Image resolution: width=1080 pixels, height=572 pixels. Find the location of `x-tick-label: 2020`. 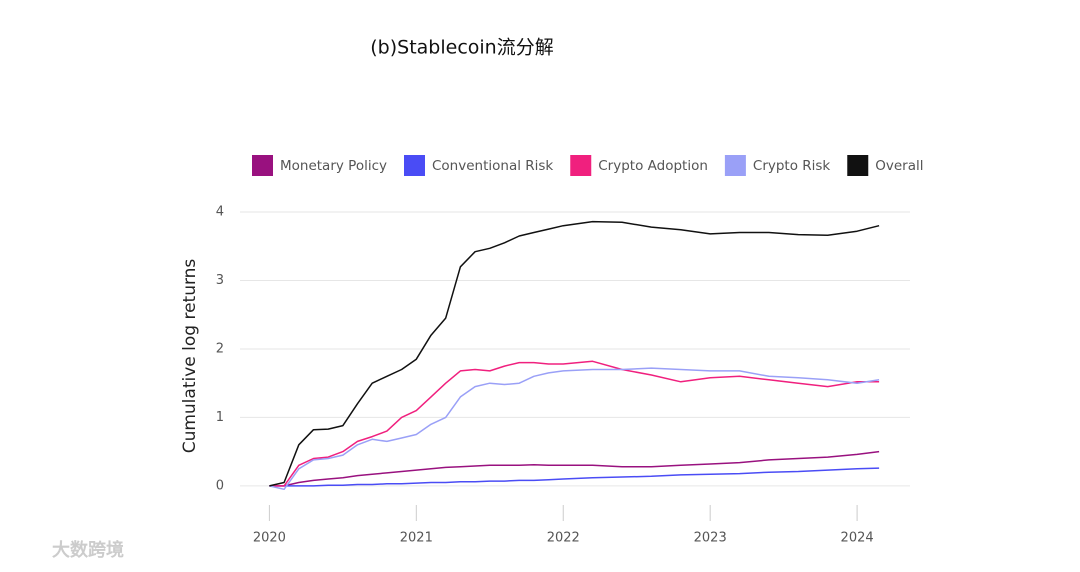

x-tick-label: 2020 is located at coordinates (269, 538).